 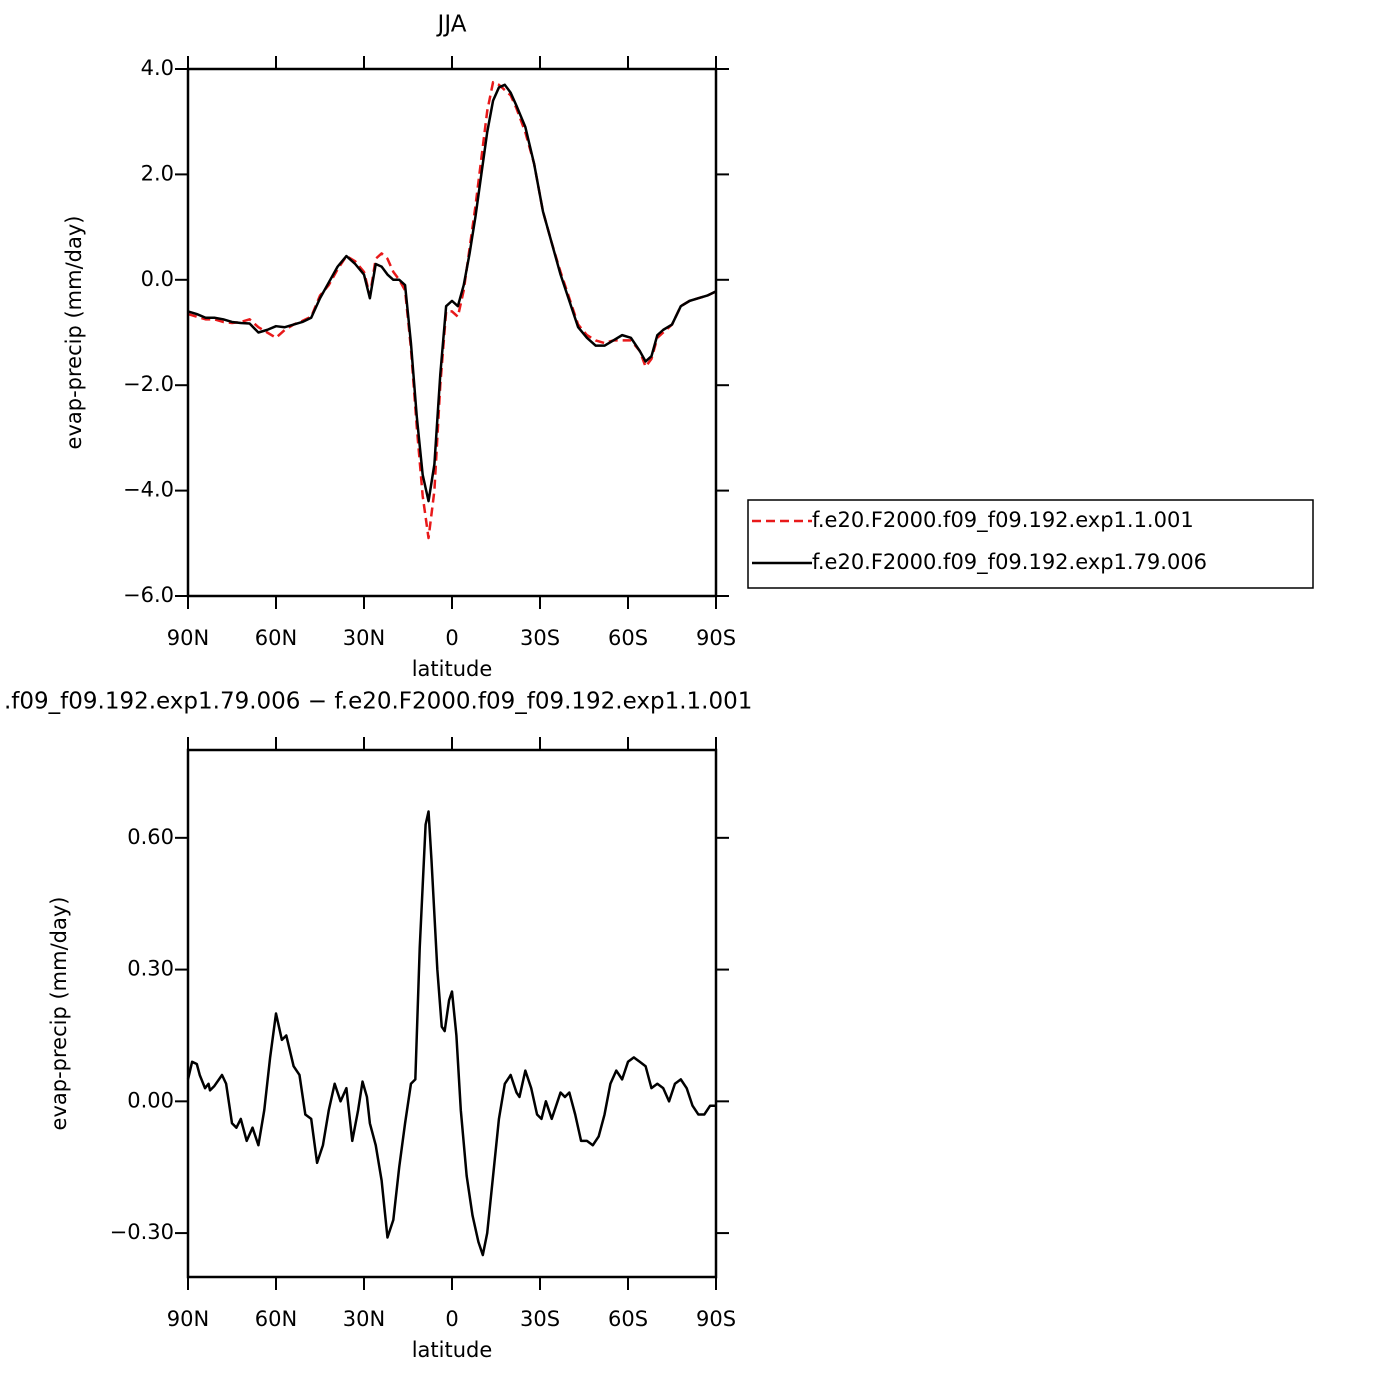 I want to click on legend-box, so click(x=1030, y=544).